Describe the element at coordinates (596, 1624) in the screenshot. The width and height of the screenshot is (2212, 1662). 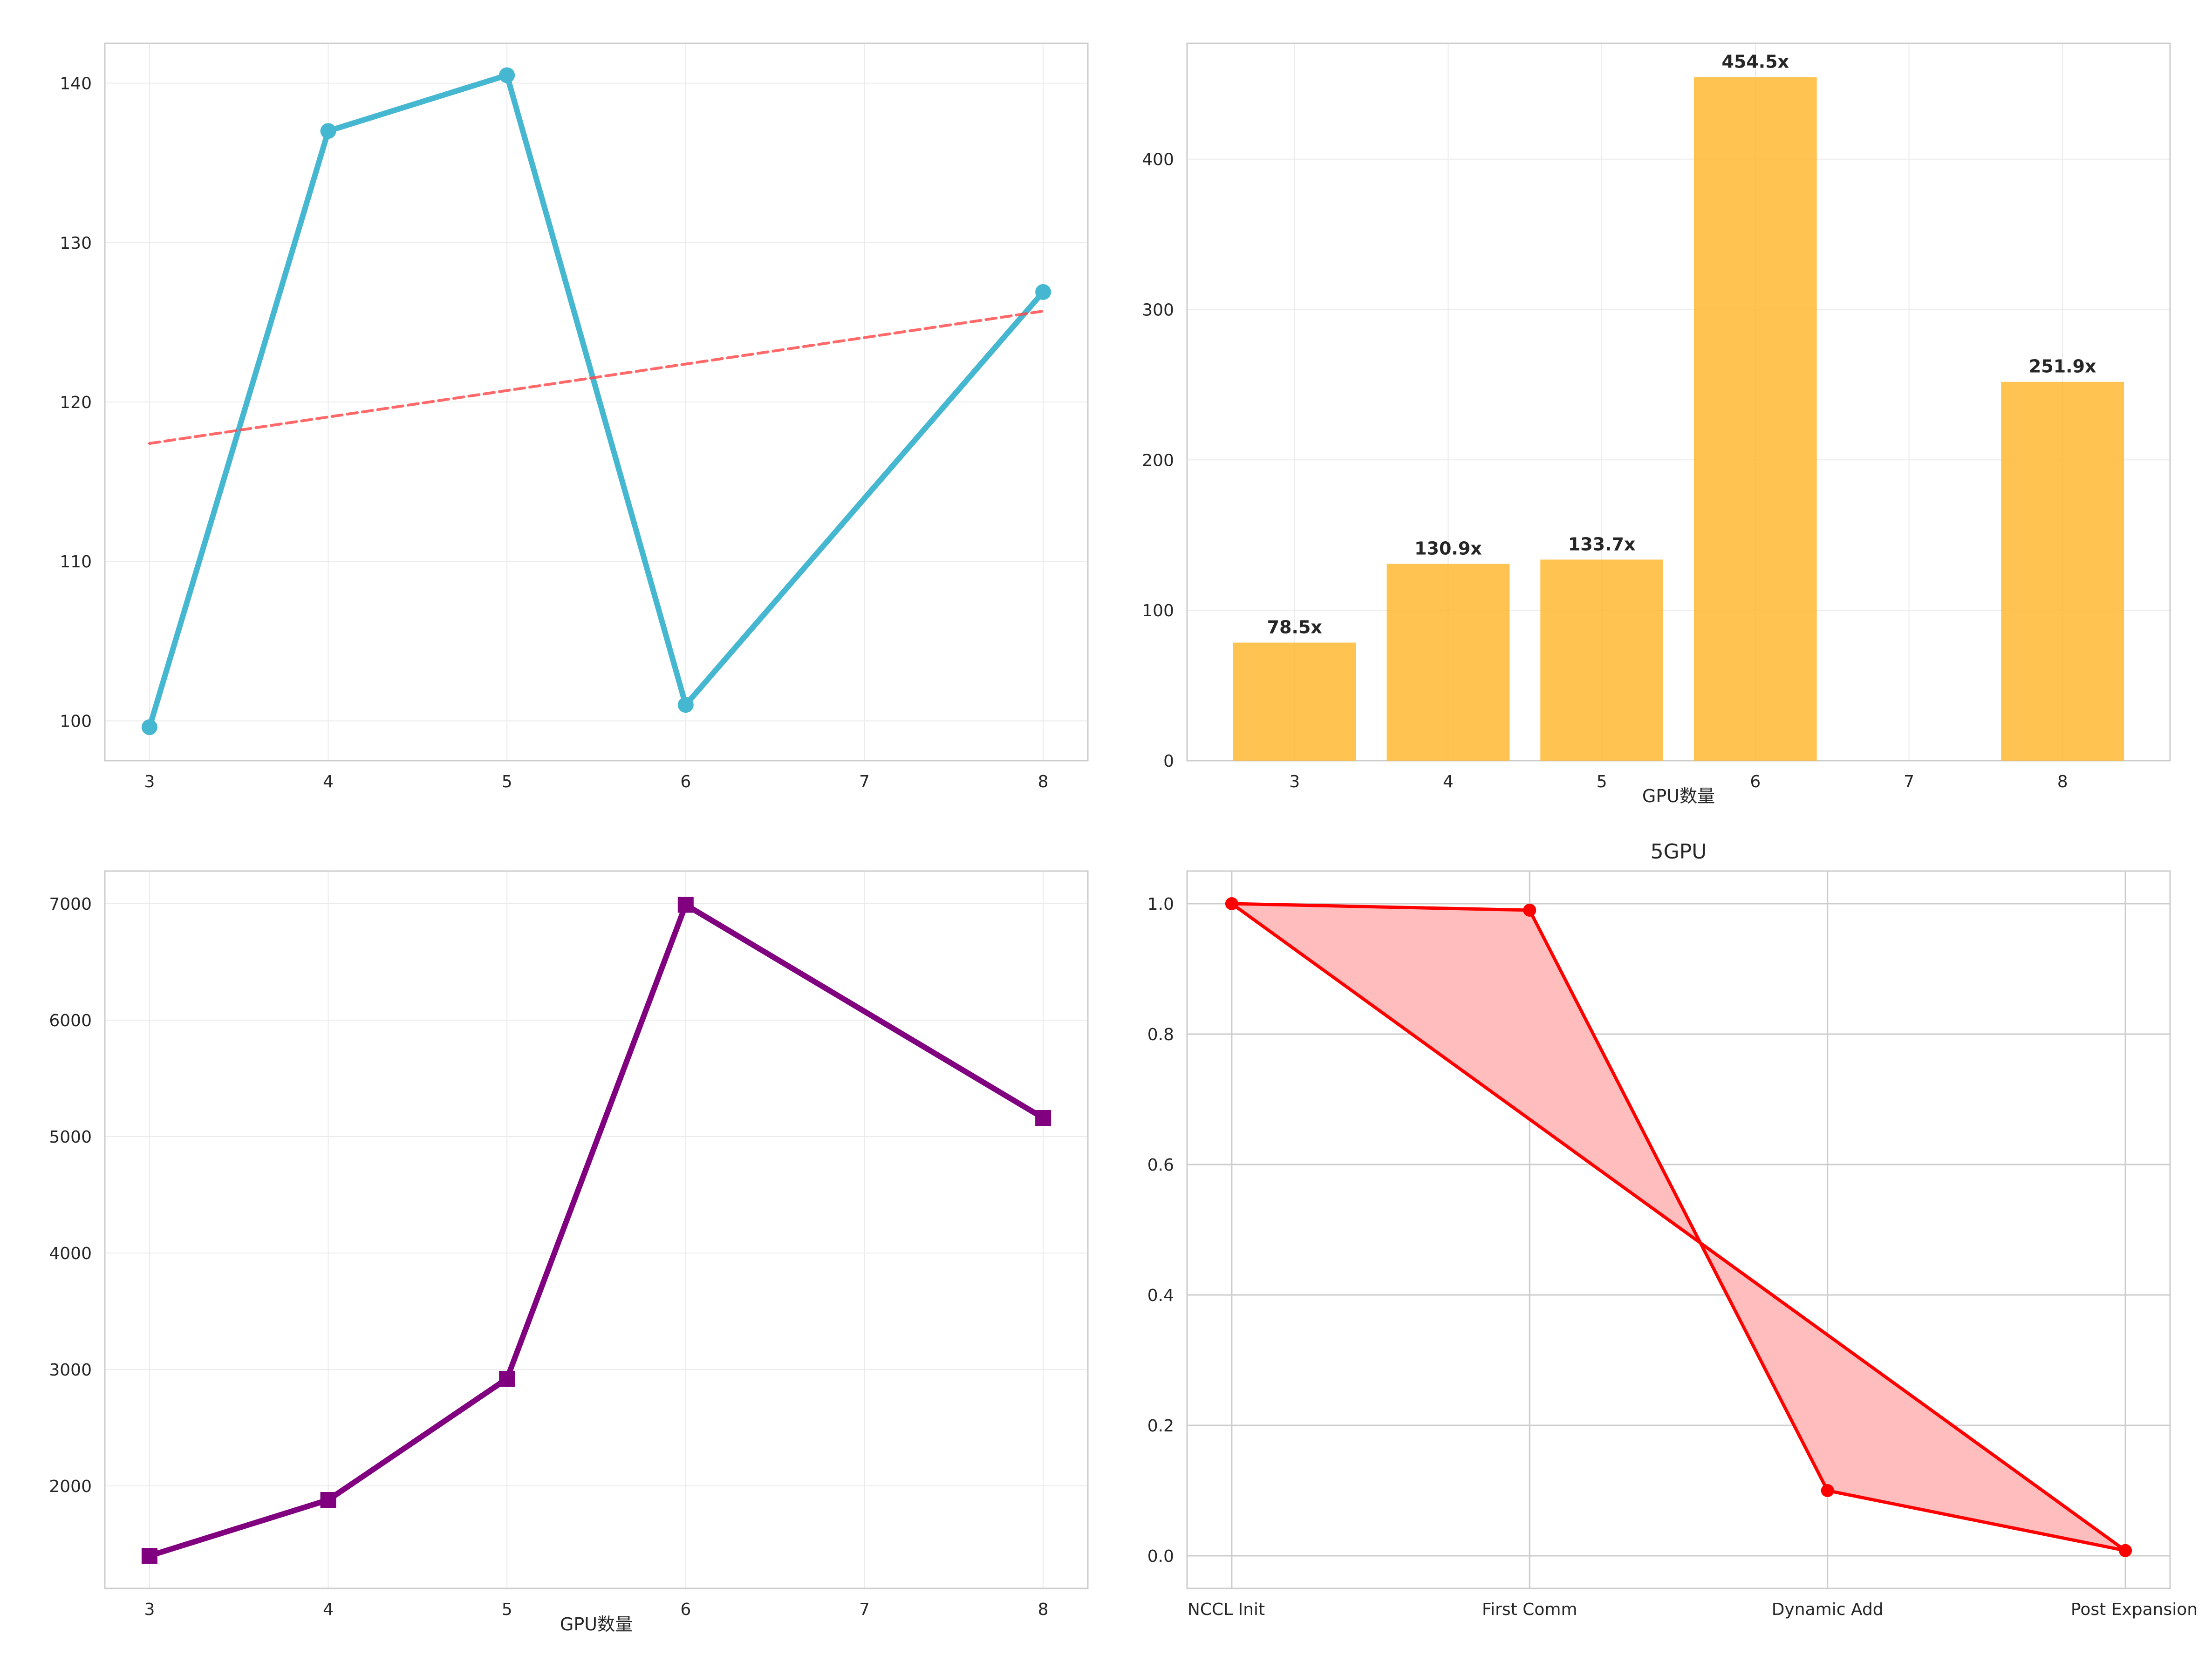
I see `x-axis-label-3: GPU数量` at that location.